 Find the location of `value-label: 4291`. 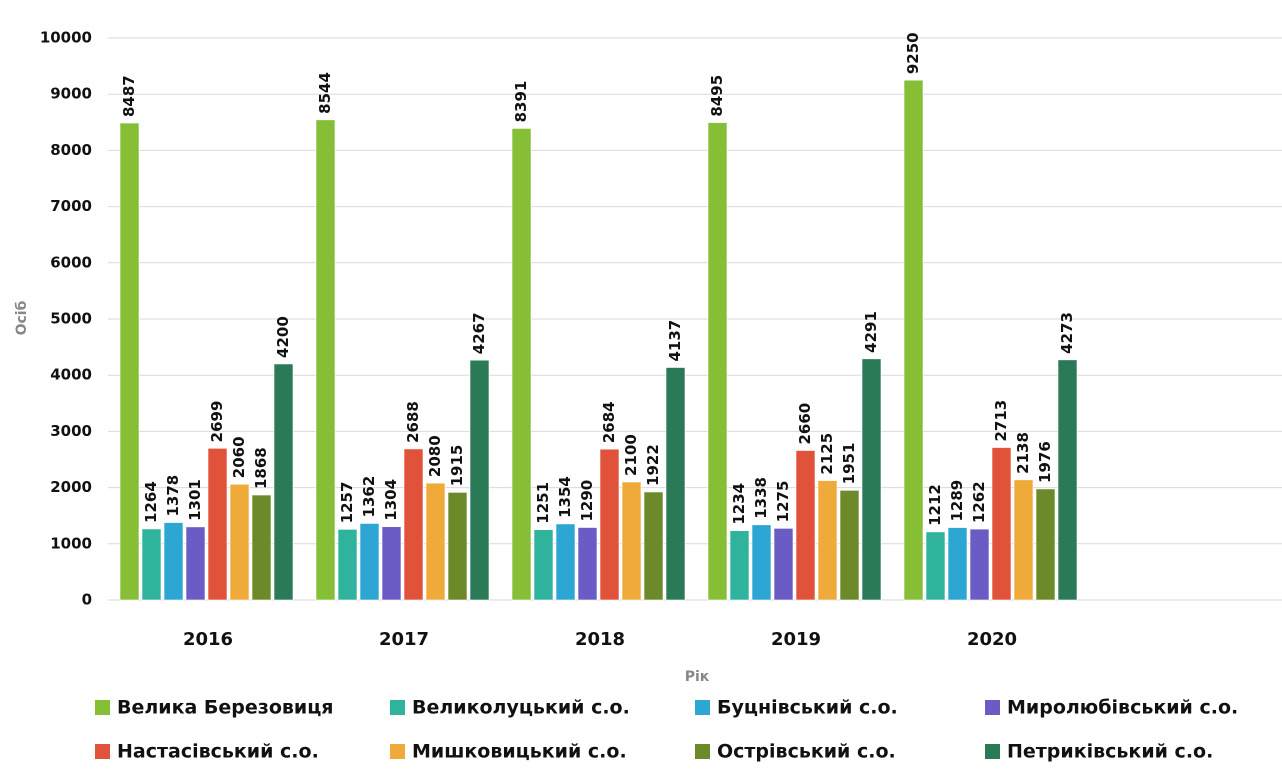

value-label: 4291 is located at coordinates (871, 332).